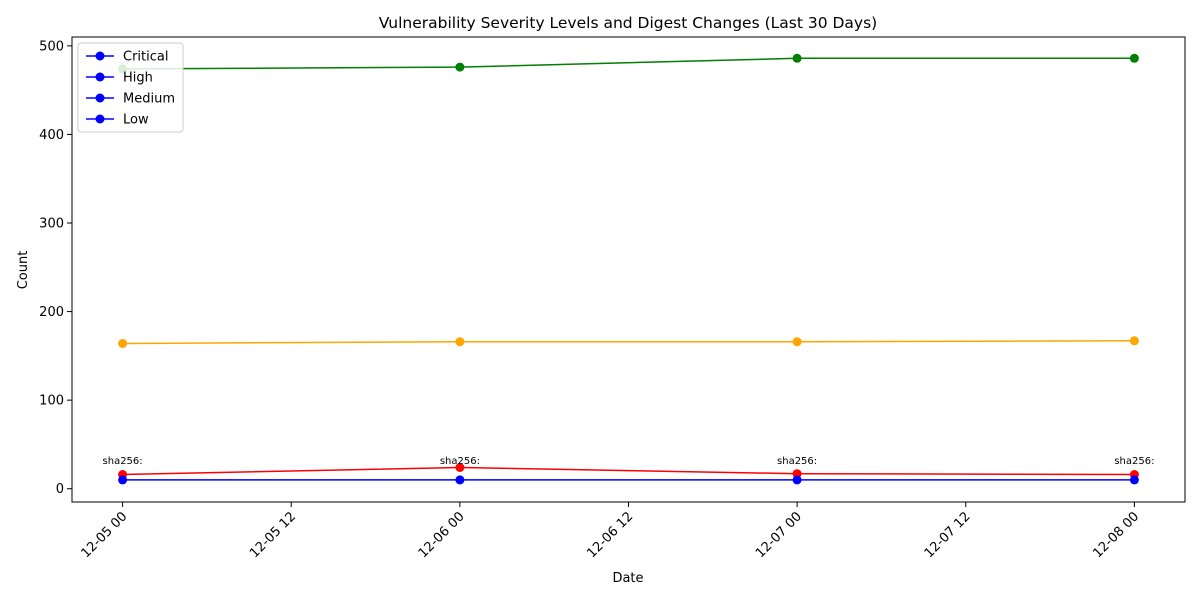 This screenshot has height=600, width=1200. I want to click on y-tick-label: 0, so click(60, 489).